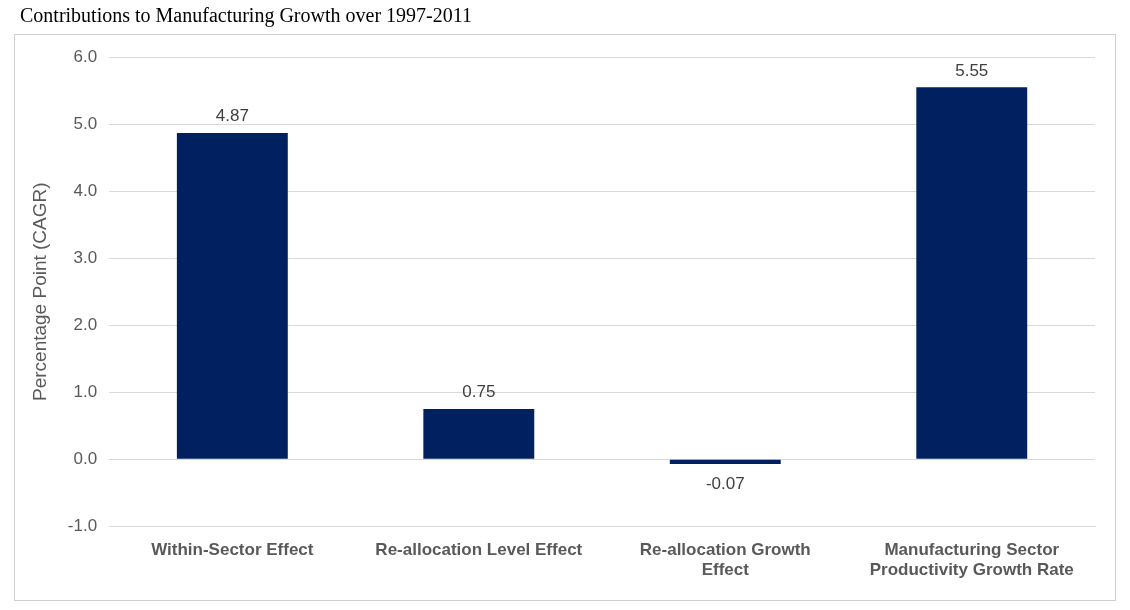  I want to click on x-tick-label: Manufacturing Sector Productivity Growth Rate, so click(971, 560).